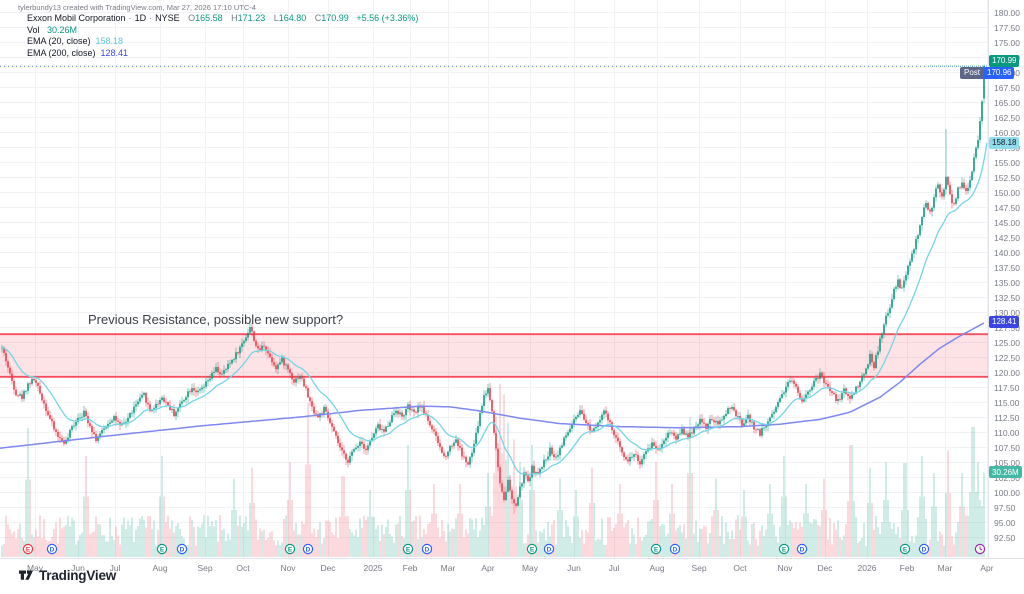 The height and width of the screenshot is (594, 1024). What do you see at coordinates (1005, 472) in the screenshot?
I see `volume-badge: 30.26M` at bounding box center [1005, 472].